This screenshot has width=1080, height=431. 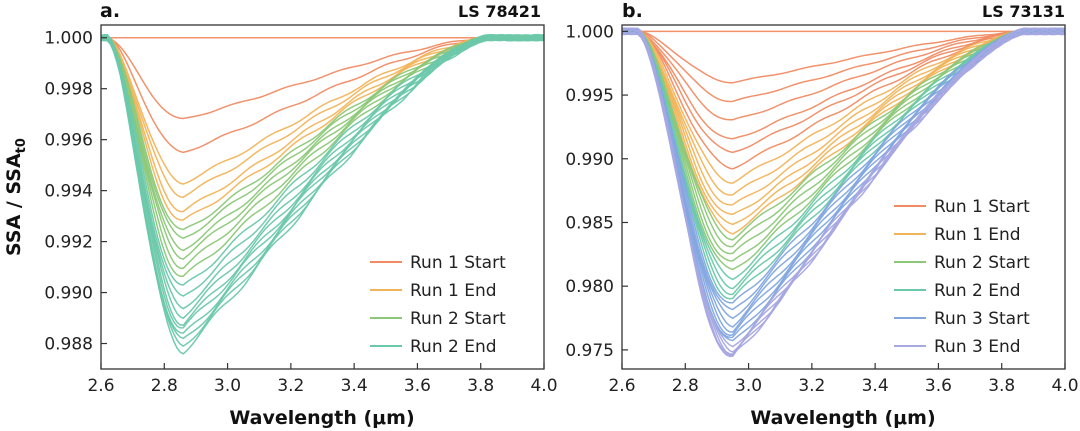 I want to click on y-tick-label: 0.980, so click(x=589, y=287).